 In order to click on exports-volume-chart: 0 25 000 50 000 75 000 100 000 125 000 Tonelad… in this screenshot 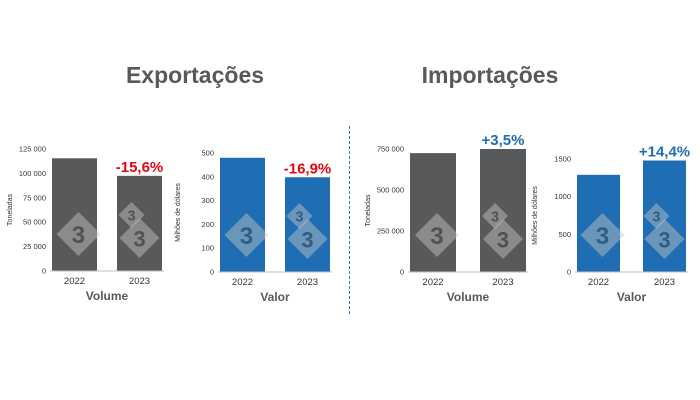, I will do `click(85, 224)`.